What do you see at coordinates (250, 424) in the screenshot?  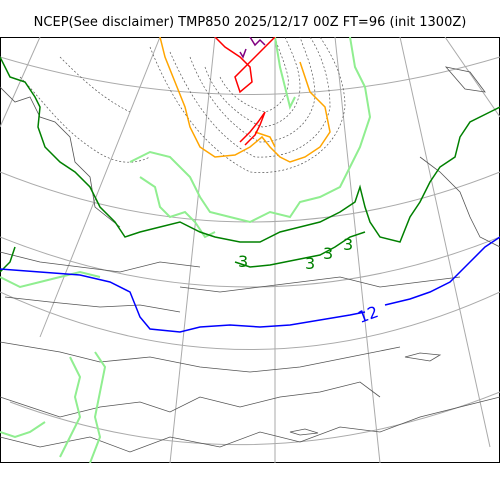 I see `coast-bottom` at bounding box center [250, 424].